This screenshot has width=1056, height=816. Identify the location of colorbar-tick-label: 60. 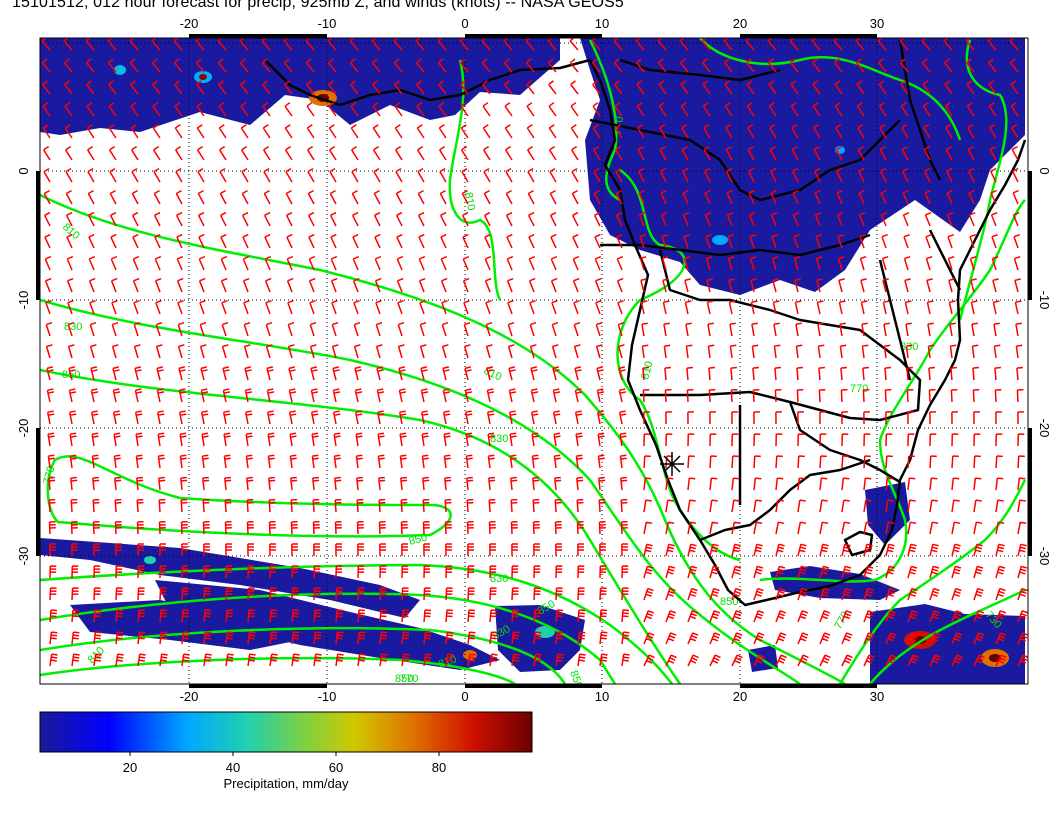
(336, 767).